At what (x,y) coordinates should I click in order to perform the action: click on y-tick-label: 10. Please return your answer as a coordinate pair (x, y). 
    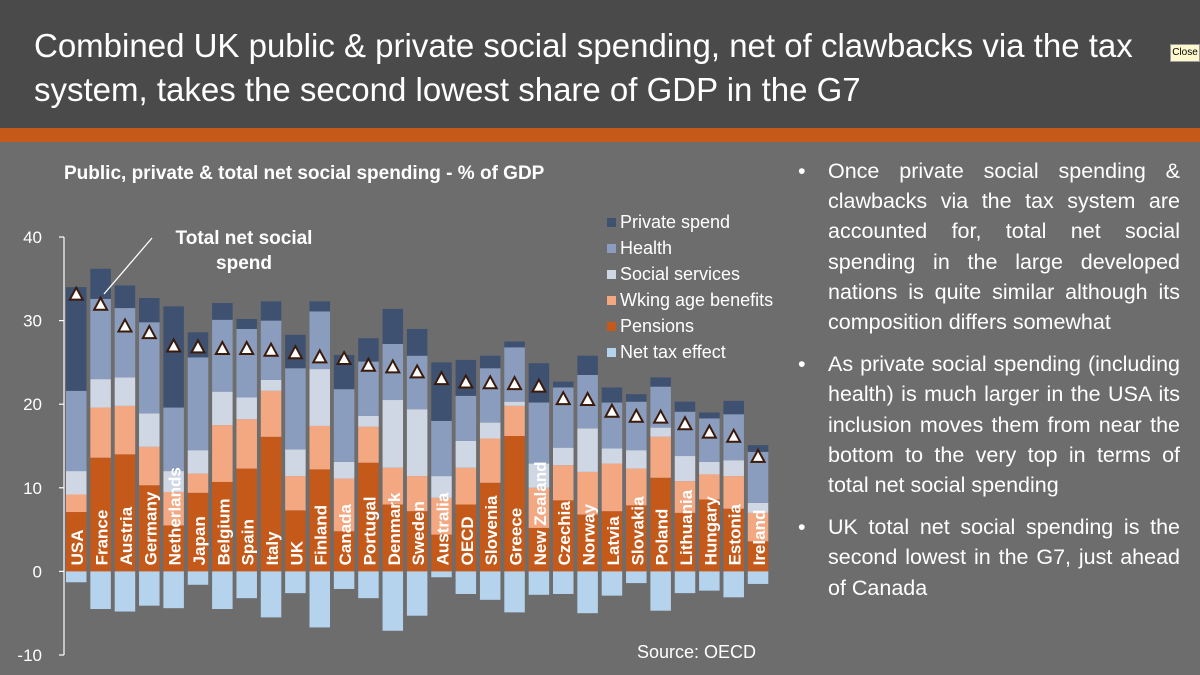
    Looking at the image, I should click on (32, 488).